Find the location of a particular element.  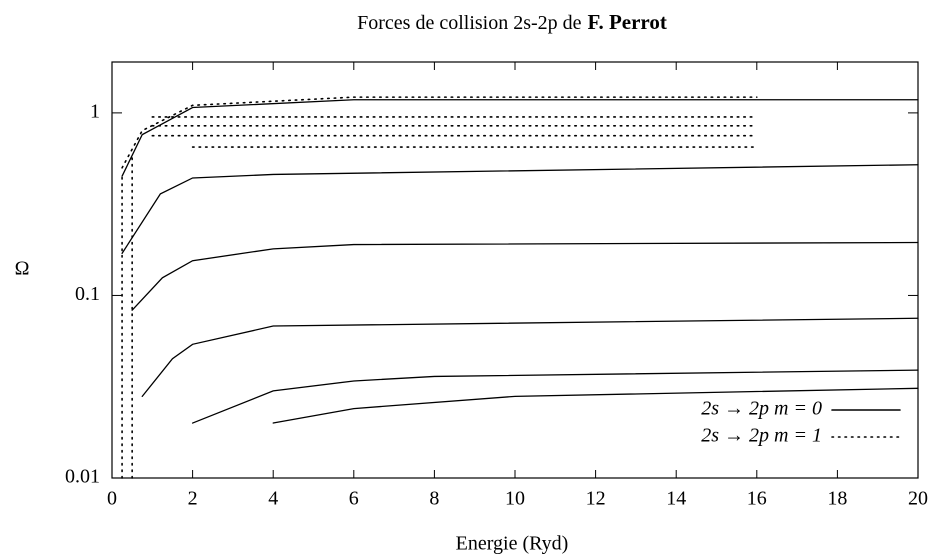

title-author: F. Perrot is located at coordinates (627, 22).